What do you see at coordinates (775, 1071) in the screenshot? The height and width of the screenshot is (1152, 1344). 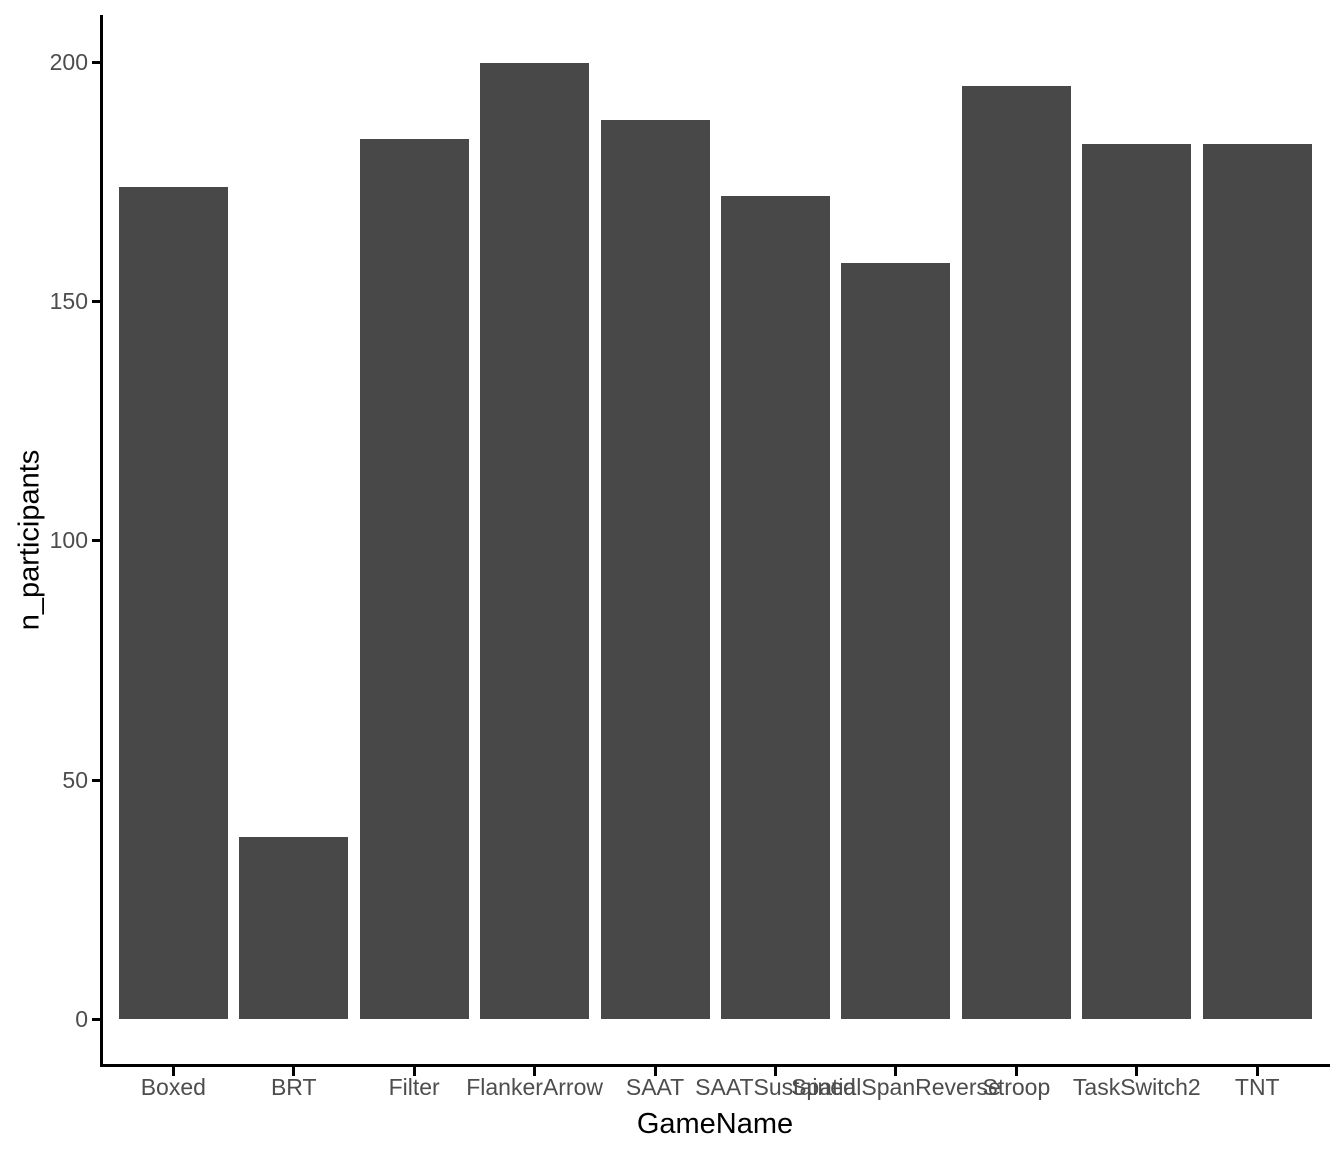 I see `x-tick-SAATSustained` at bounding box center [775, 1071].